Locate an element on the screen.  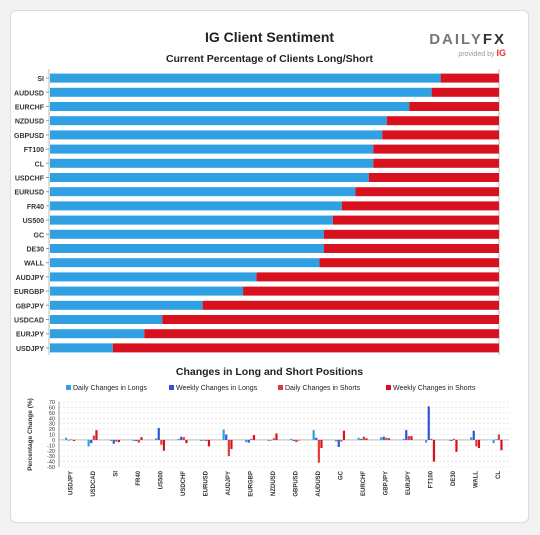
category-label: USDCHF is located at coordinates (30, 179).